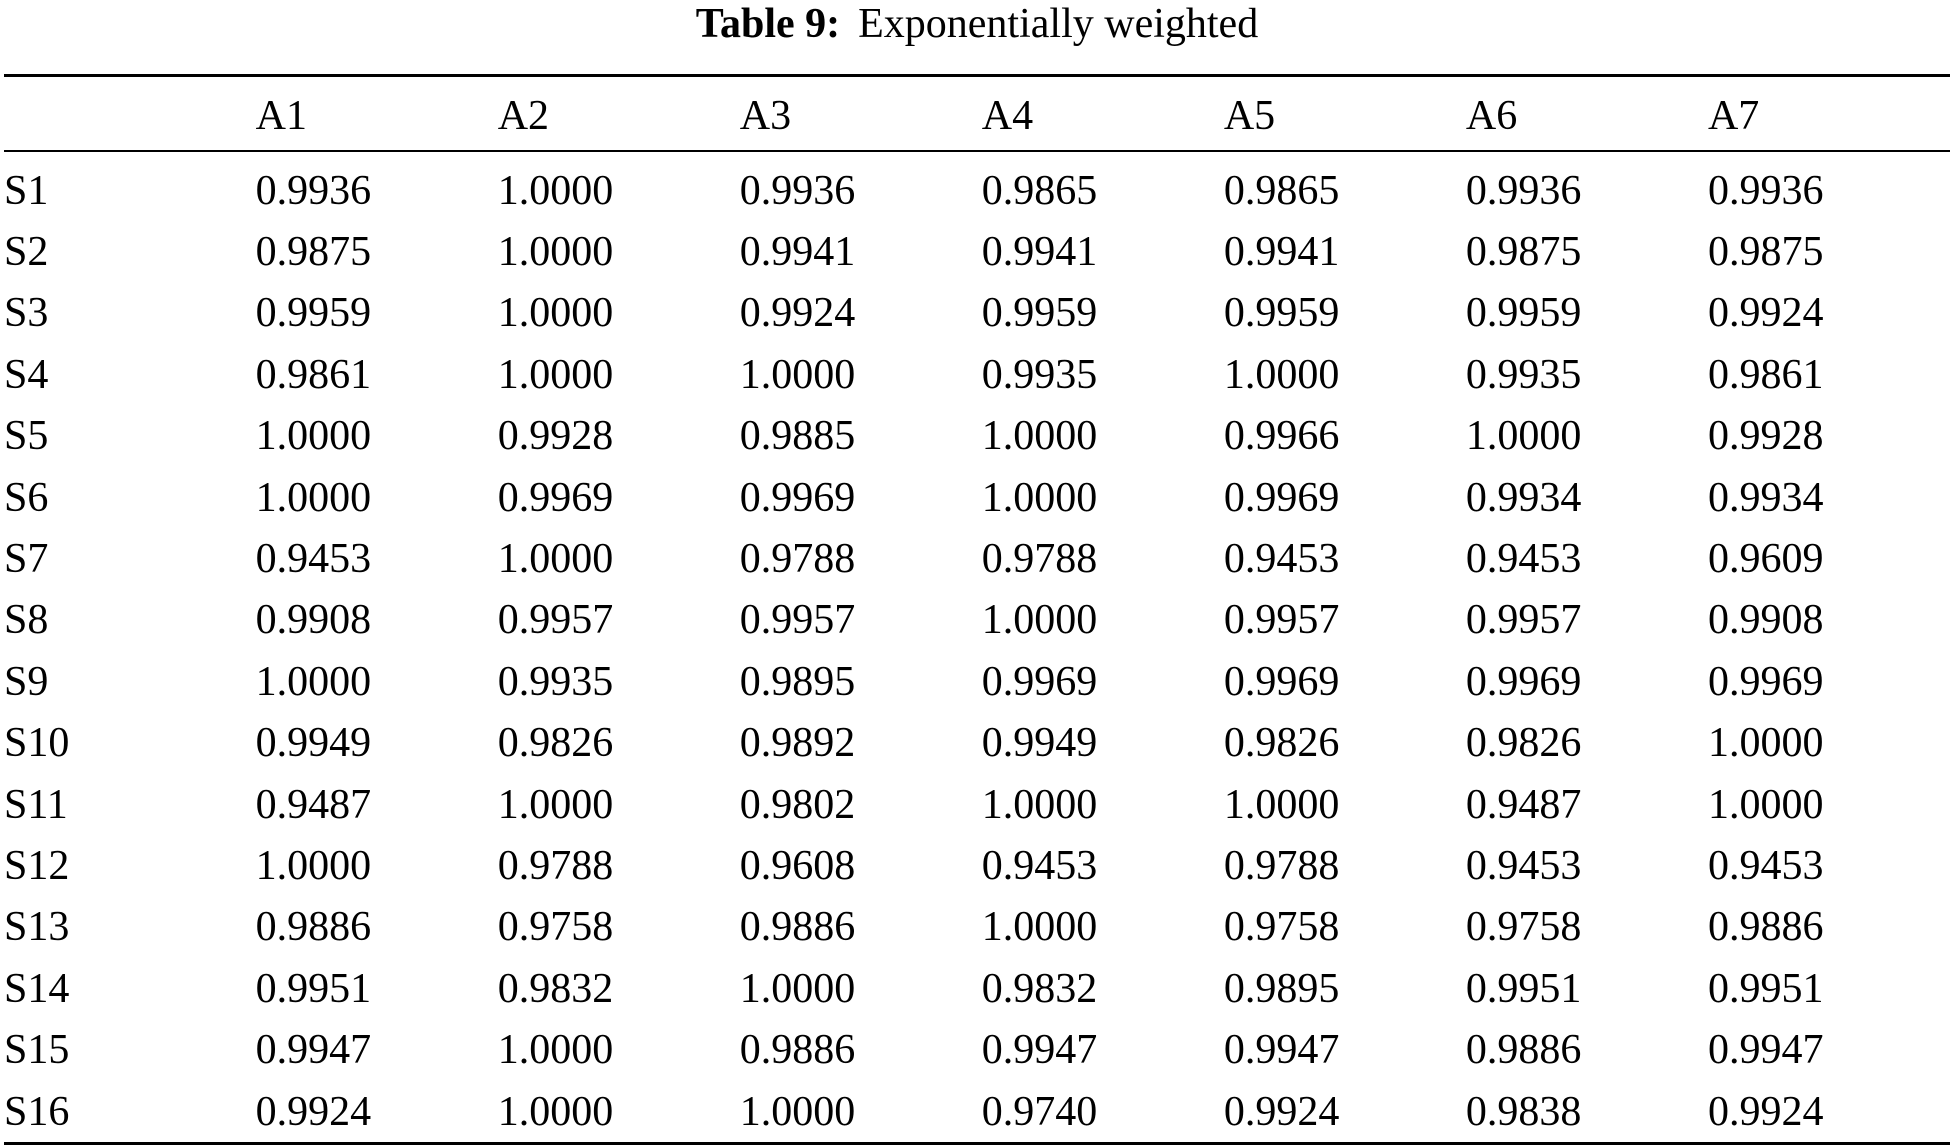 The image size is (1954, 1146). I want to click on value-cell: 0.9875, so click(313, 252).